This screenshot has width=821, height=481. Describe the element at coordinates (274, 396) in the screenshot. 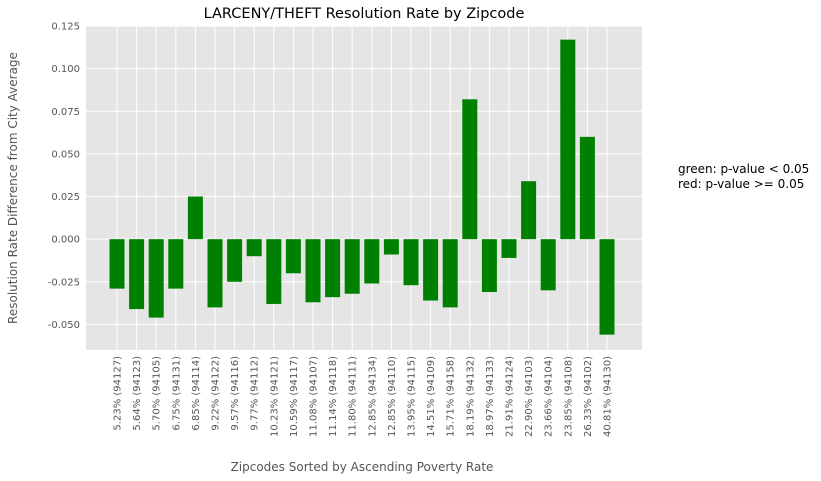

I see `x-tick-label: 10.23% (94121)` at that location.